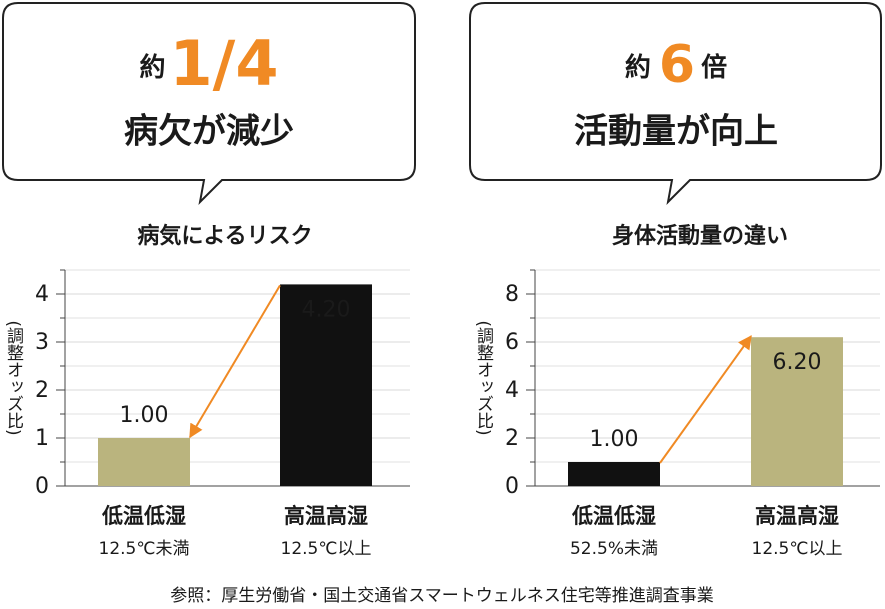  I want to click on callout-headline: 約1/4, so click(209, 63).